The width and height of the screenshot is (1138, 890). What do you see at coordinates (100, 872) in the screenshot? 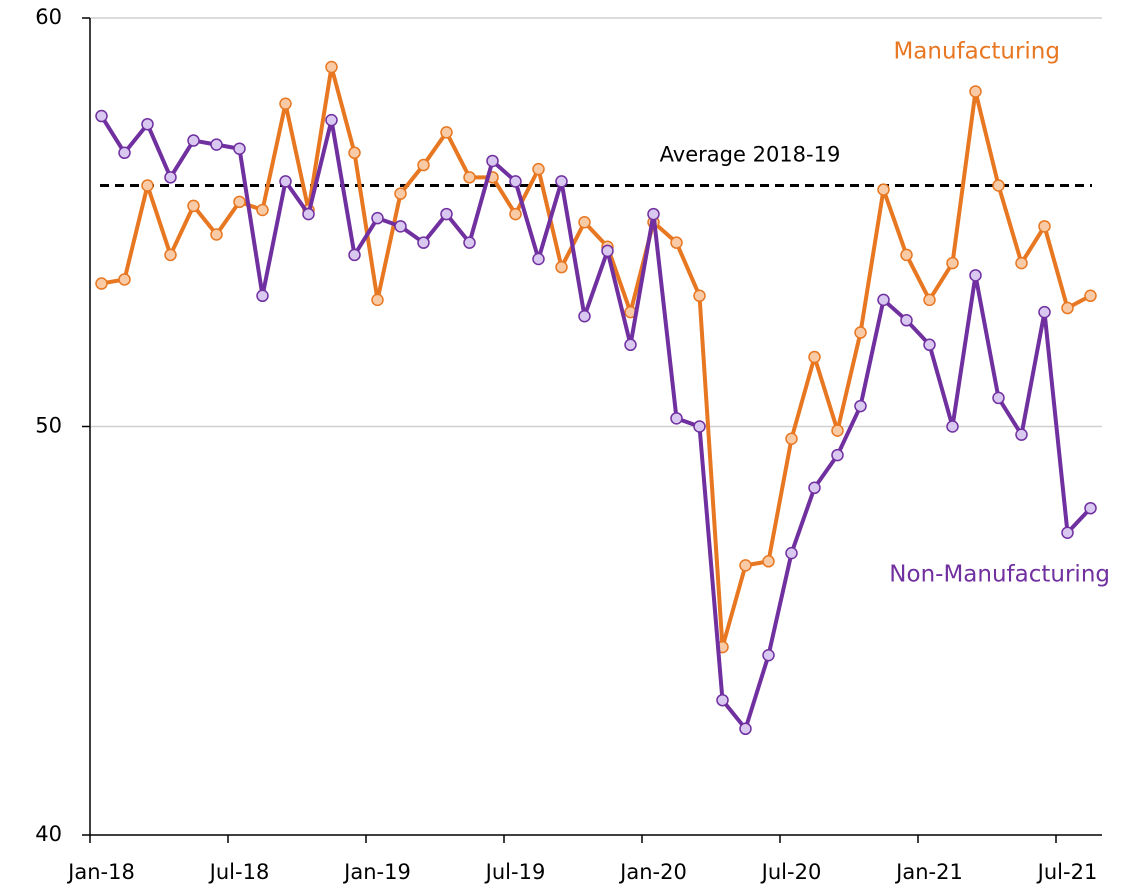
I see `x-tick-label: Jan-18` at bounding box center [100, 872].